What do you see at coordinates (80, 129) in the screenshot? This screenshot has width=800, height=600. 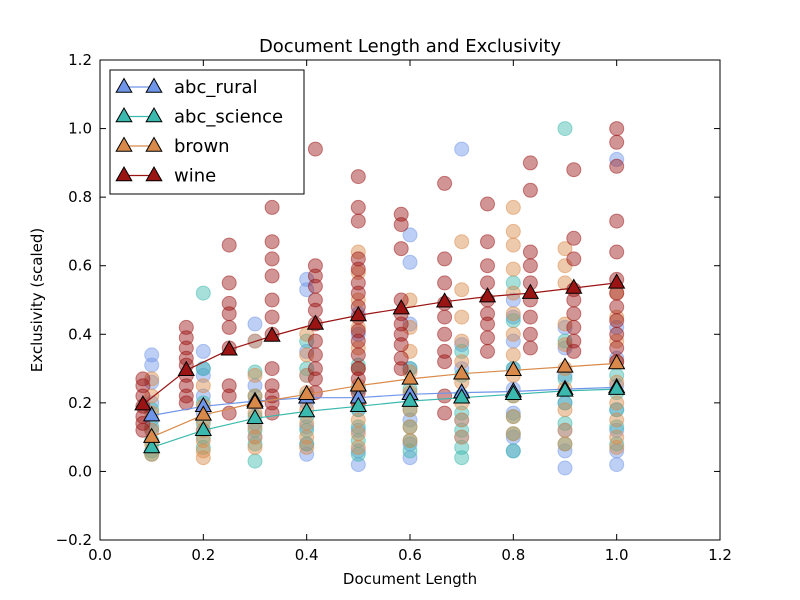 I see `y-tick-label-6: 1.0` at bounding box center [80, 129].